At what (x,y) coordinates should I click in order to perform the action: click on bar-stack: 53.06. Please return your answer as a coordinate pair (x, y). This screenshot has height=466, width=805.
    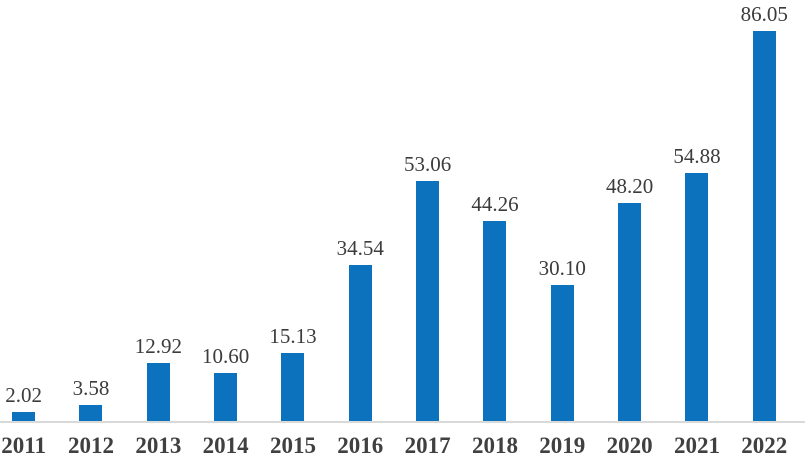
    Looking at the image, I should click on (427, 210).